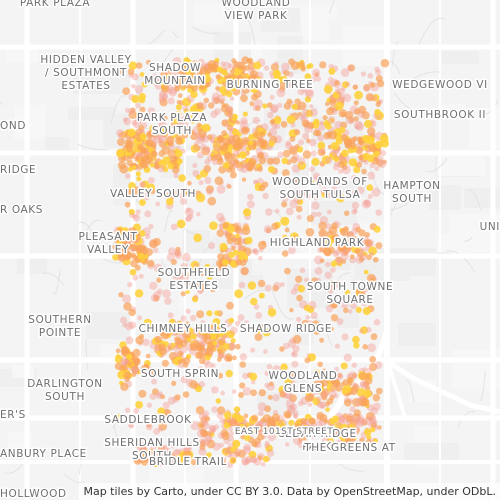  Describe the element at coordinates (255, 11) in the screenshot. I see `label-woodland-view-park: WOODLAND VIEW PARK` at that location.